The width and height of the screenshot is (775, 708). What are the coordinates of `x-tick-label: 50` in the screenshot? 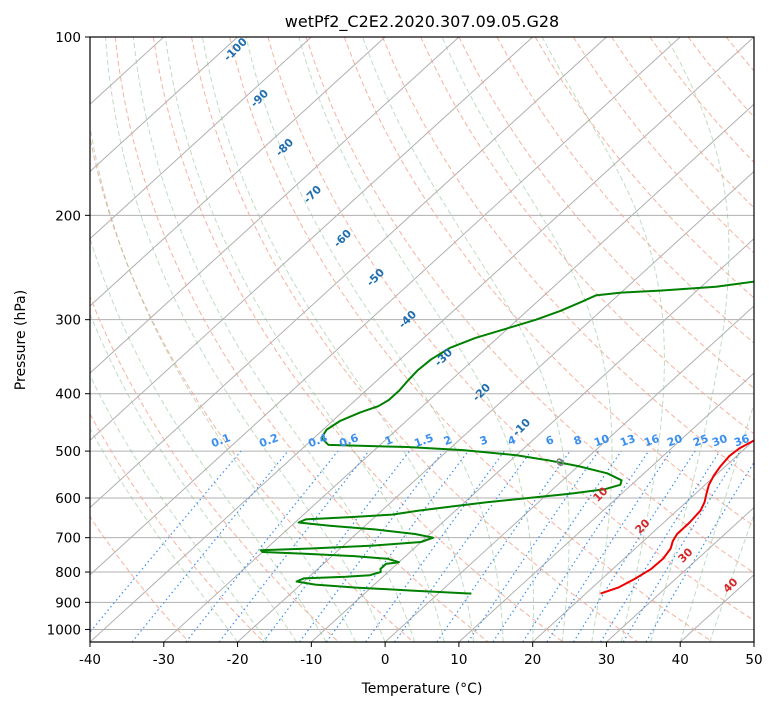 It's located at (753, 660).